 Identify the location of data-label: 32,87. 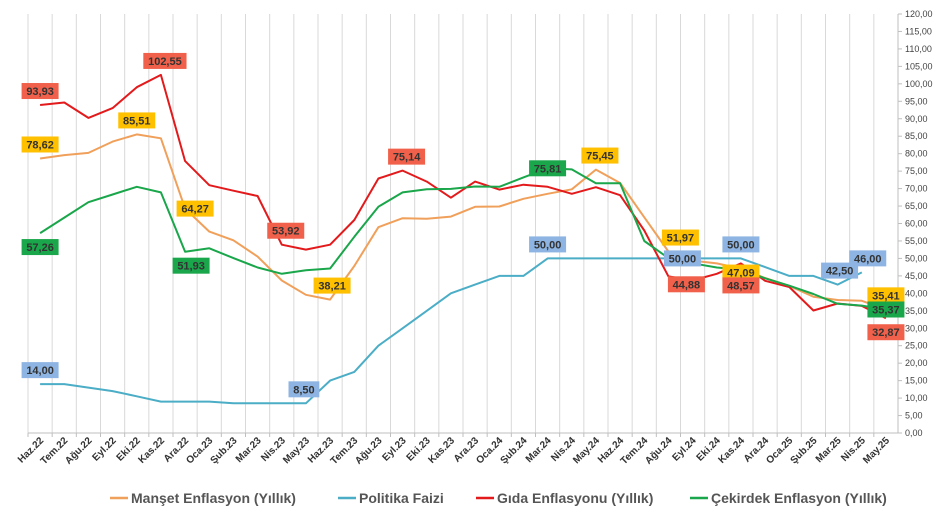
(886, 333).